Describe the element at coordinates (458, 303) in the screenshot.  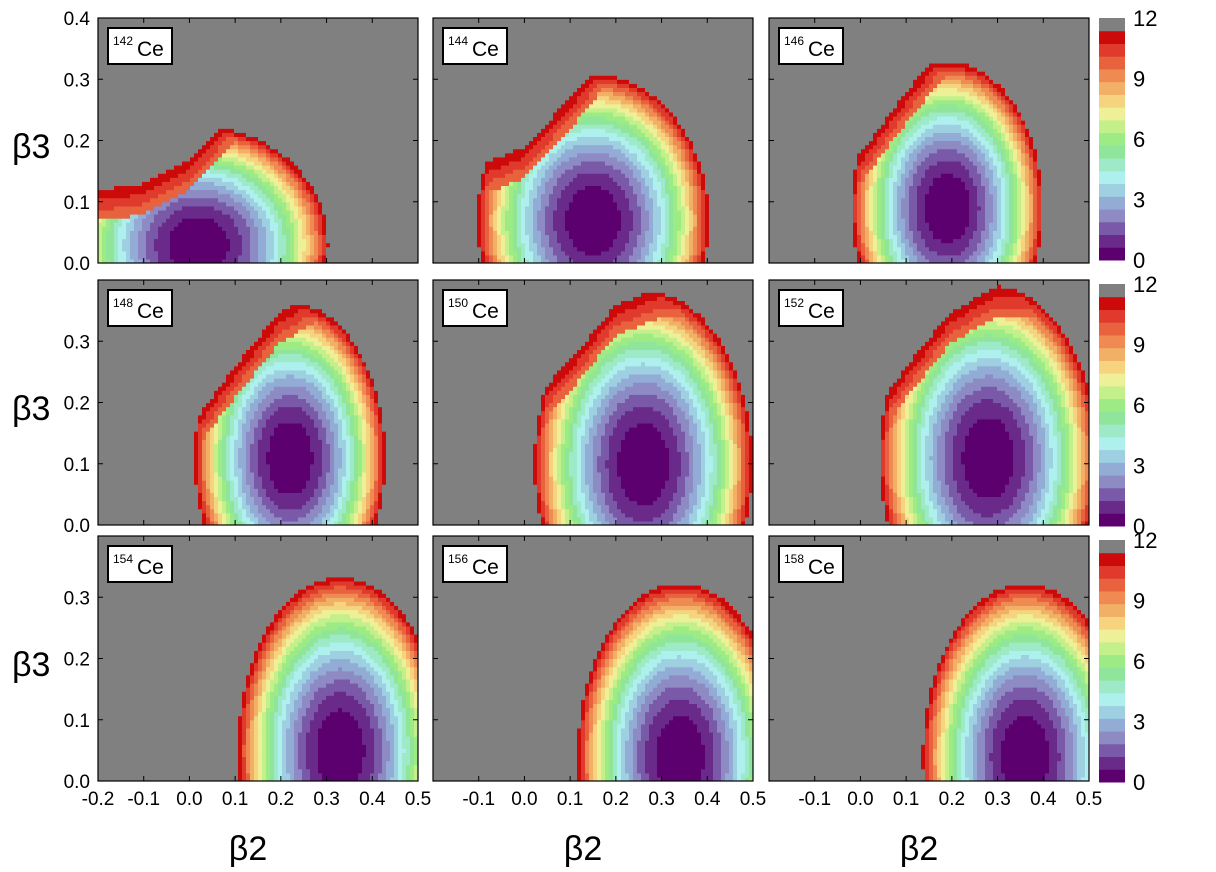
I see `nucleus-mass: 150` at that location.